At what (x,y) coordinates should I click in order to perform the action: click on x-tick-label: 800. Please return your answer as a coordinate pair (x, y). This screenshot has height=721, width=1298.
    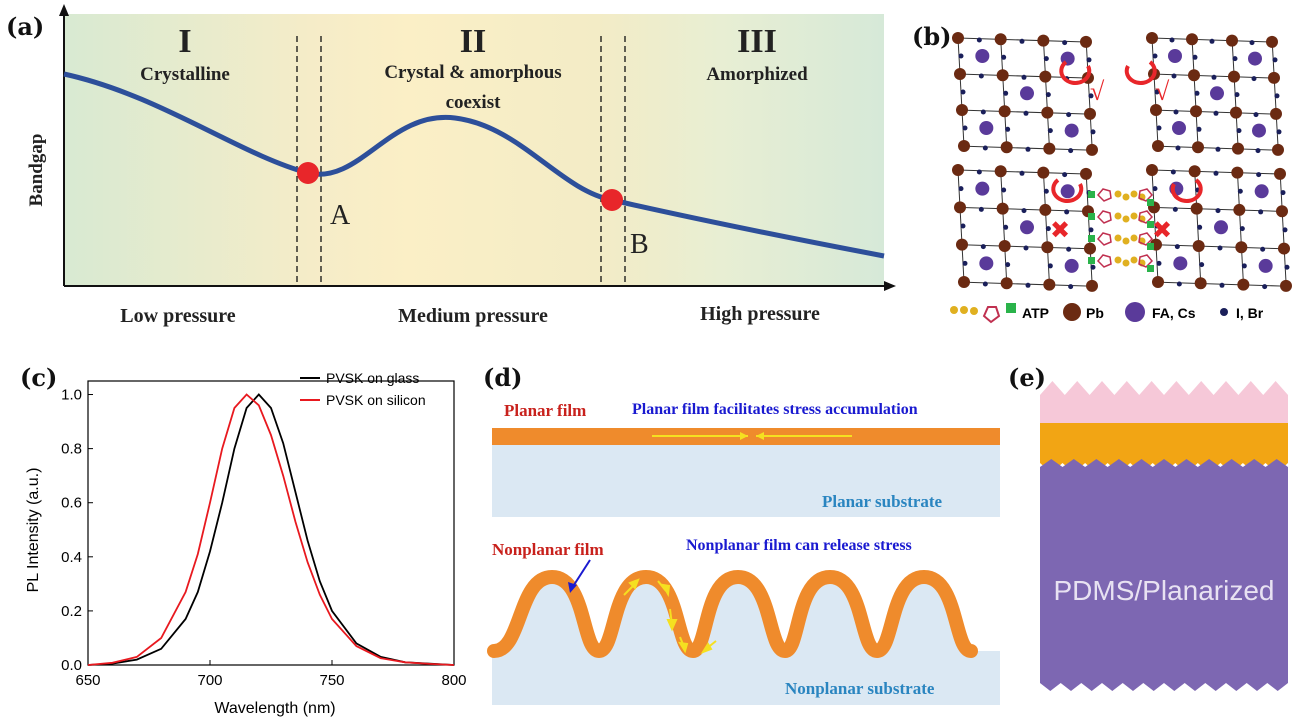
    Looking at the image, I should click on (453, 680).